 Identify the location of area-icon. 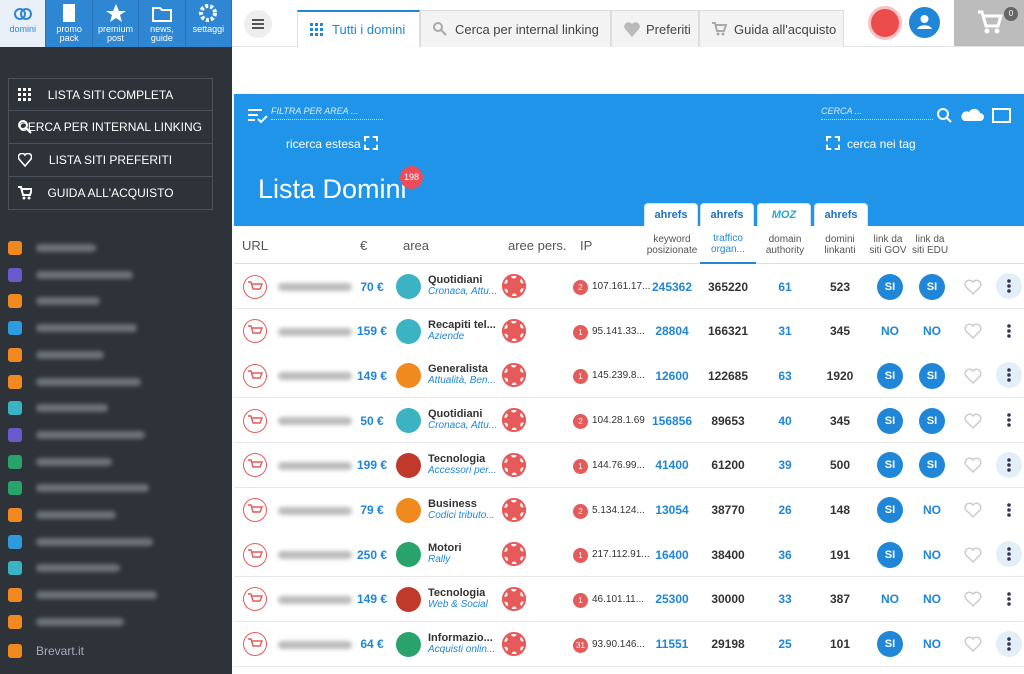
(408, 421).